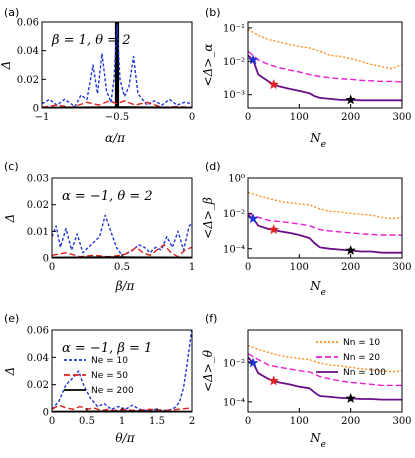 This screenshot has width=415, height=458. I want to click on legend-entry: Ne = 50, so click(109, 376).